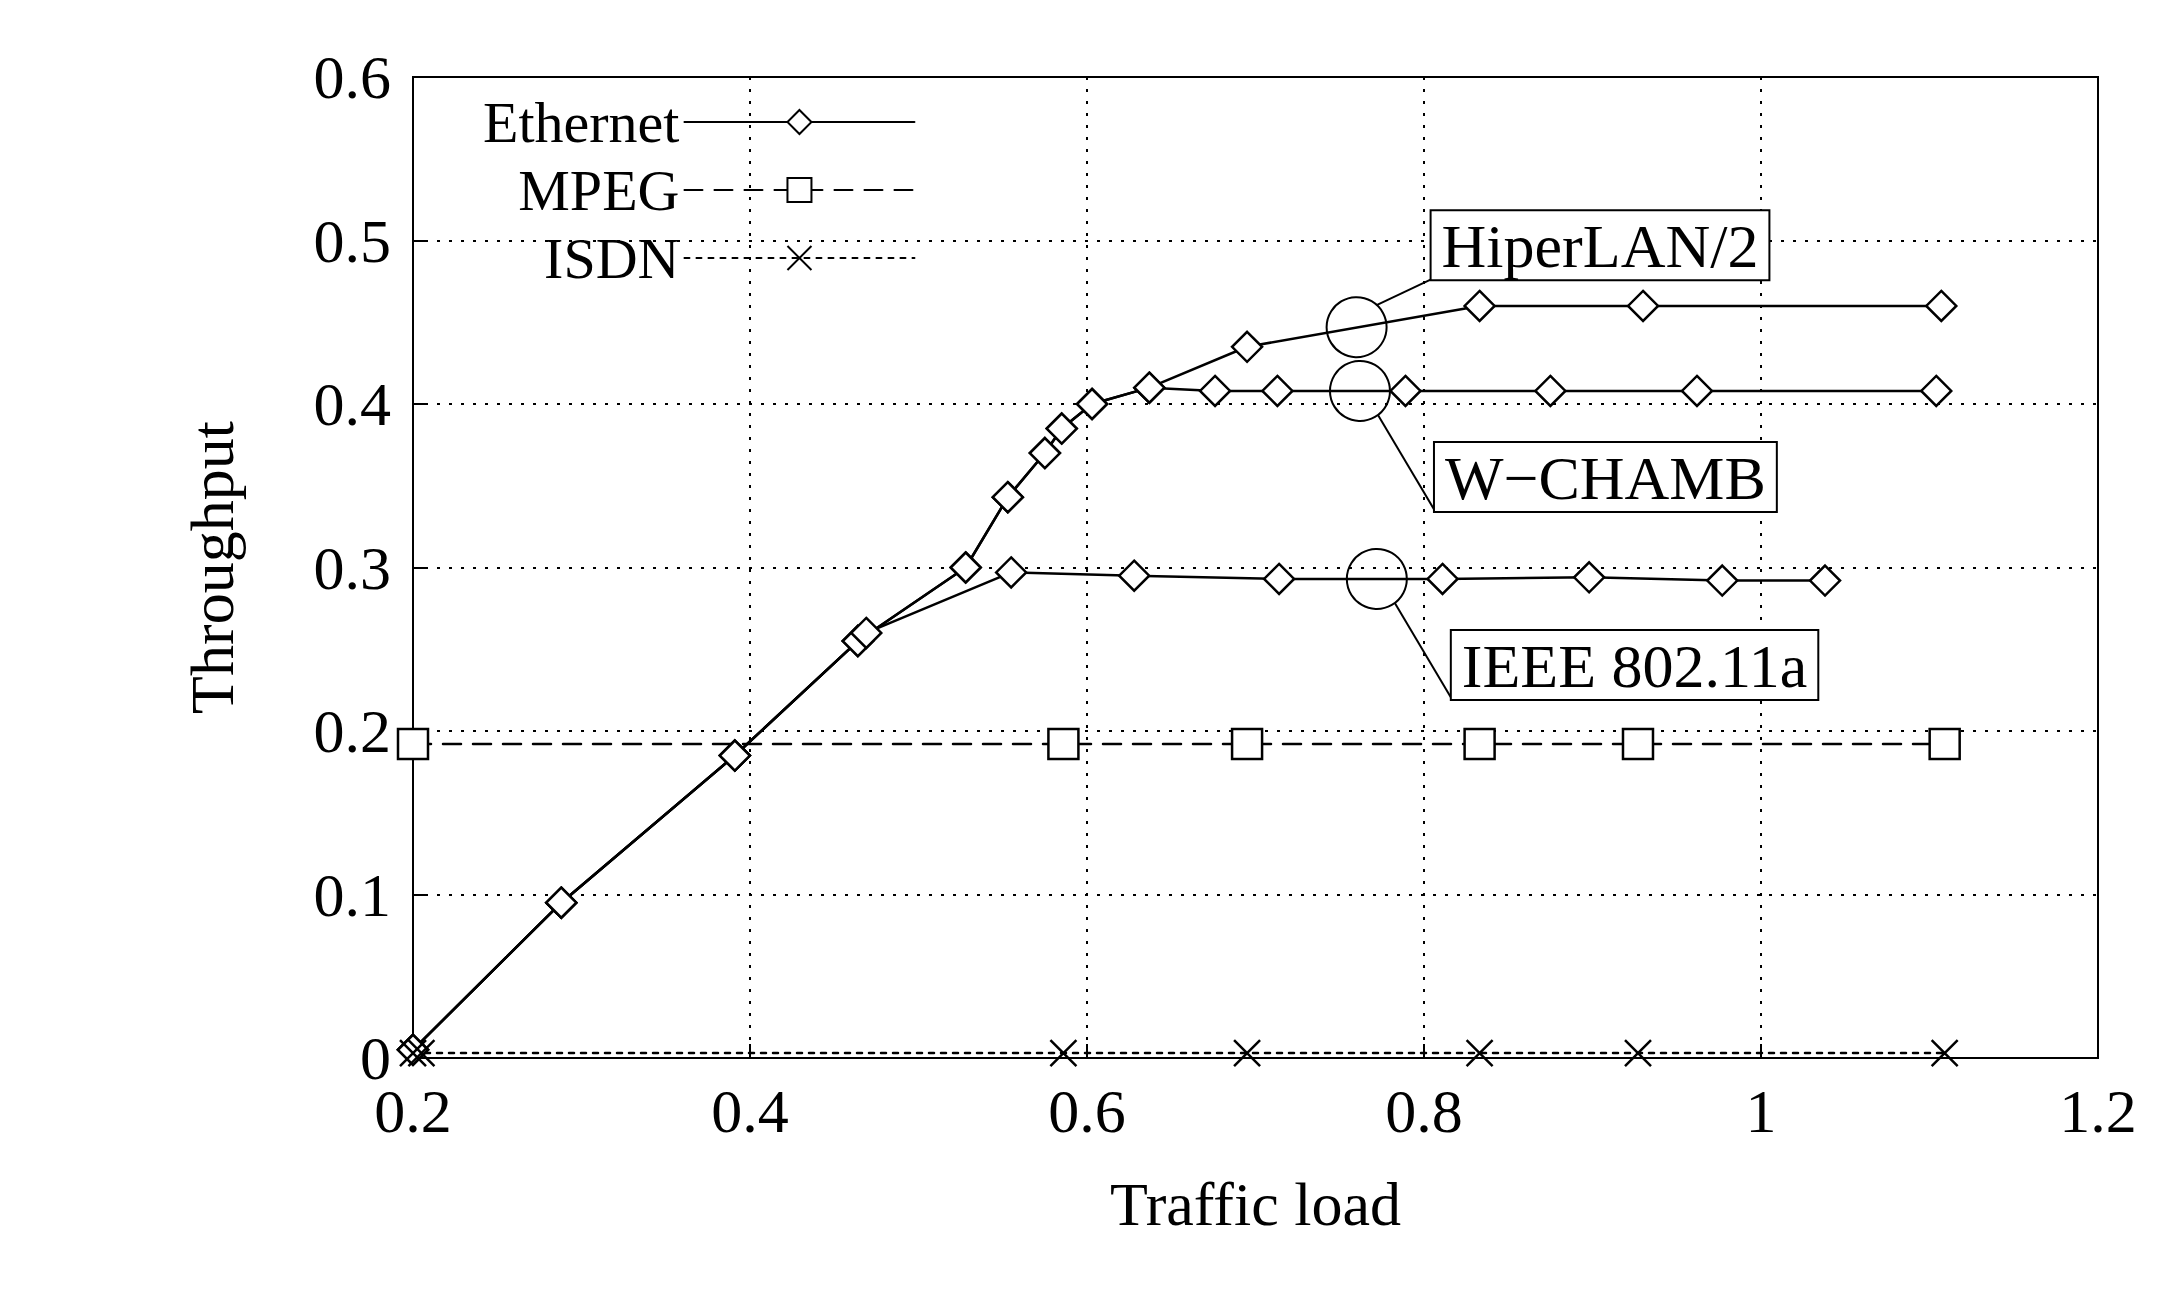  I want to click on y-tick-label: 0.6, so click(352, 77).